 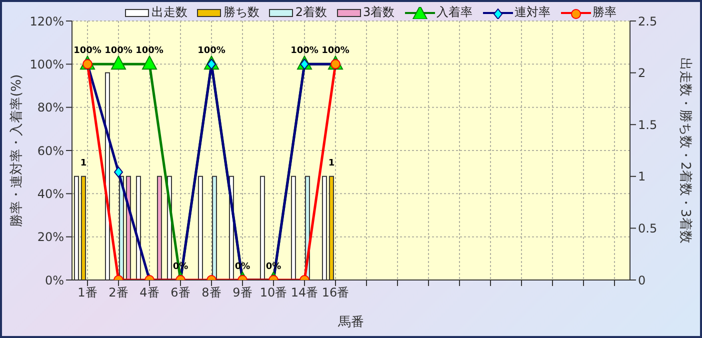 I want to click on x-axis-title: 馬番, so click(x=350, y=322).